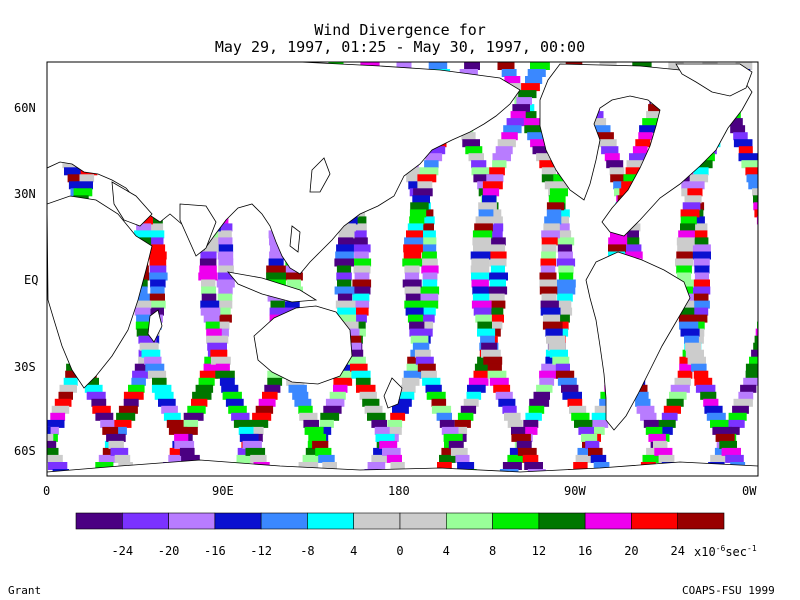 The width and height of the screenshot is (800, 600). I want to click on north-america-landmass, so click(646, 150).